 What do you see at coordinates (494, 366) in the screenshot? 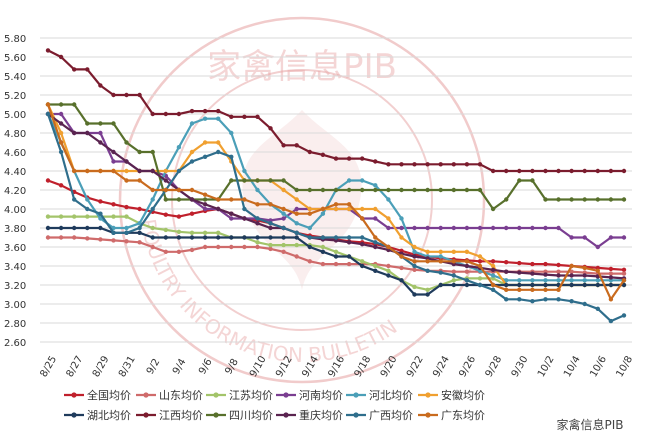
I see `x-tick-label: 9/28` at bounding box center [494, 366].